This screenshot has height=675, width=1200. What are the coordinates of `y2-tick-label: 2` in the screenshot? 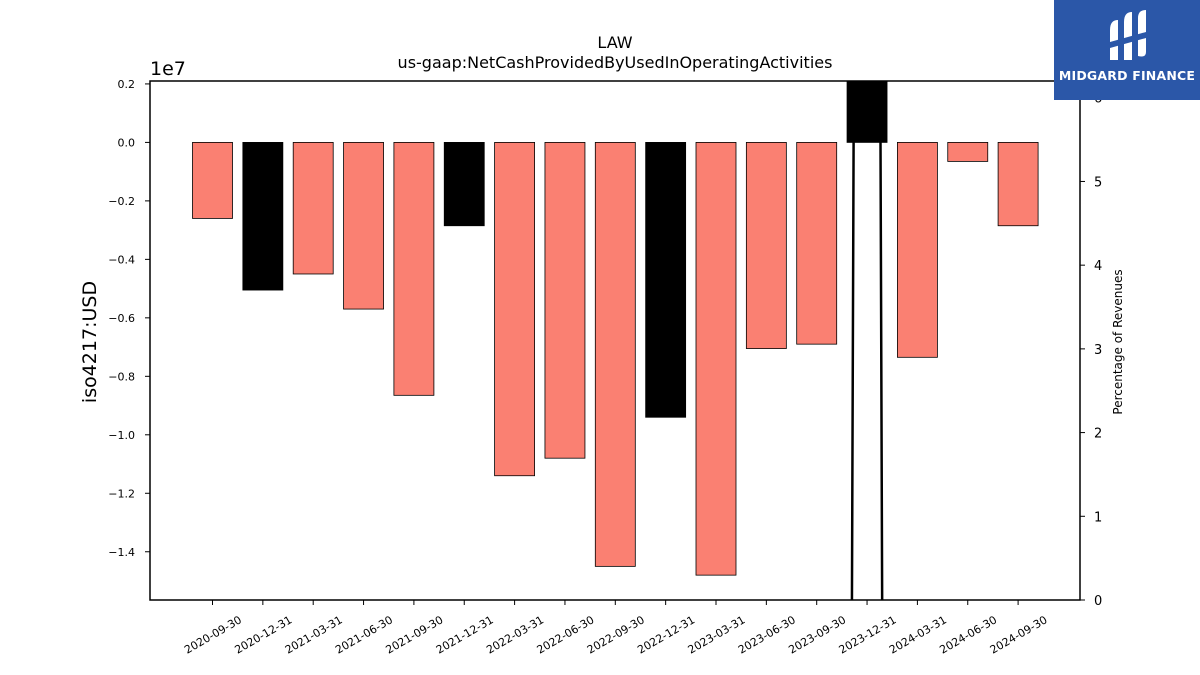 It's located at (1098, 434).